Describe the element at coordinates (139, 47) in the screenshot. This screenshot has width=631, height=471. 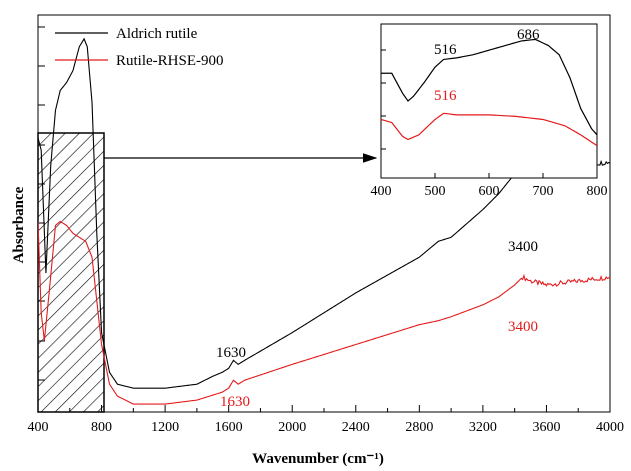
I see `legend: Aldrich rutile Rutile-RHSE-900` at that location.